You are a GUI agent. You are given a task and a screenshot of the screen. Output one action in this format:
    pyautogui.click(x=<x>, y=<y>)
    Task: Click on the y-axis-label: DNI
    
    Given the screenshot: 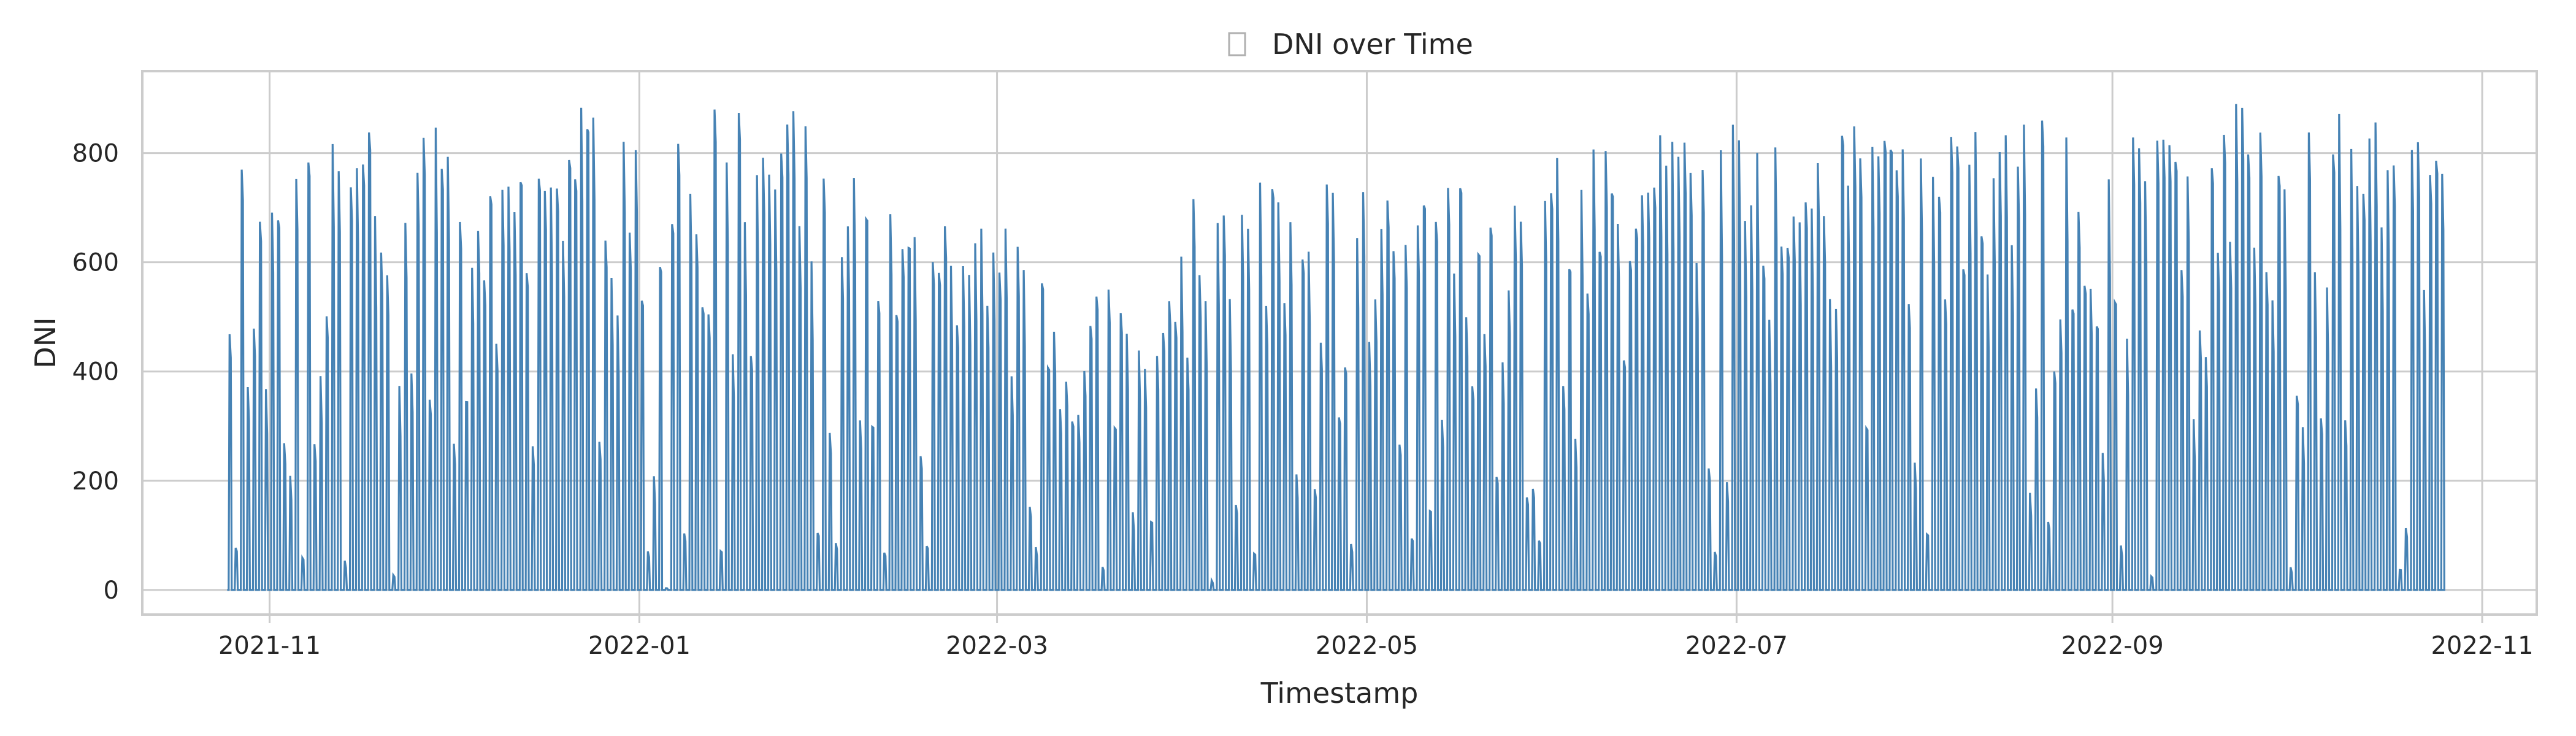 What is the action you would take?
    pyautogui.click(x=45, y=342)
    